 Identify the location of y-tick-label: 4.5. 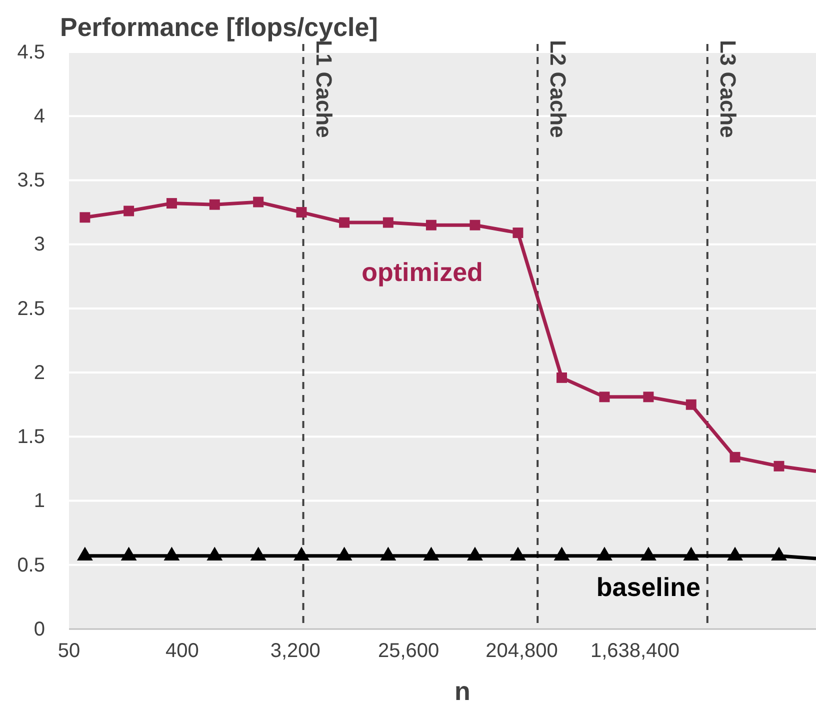
(31, 52).